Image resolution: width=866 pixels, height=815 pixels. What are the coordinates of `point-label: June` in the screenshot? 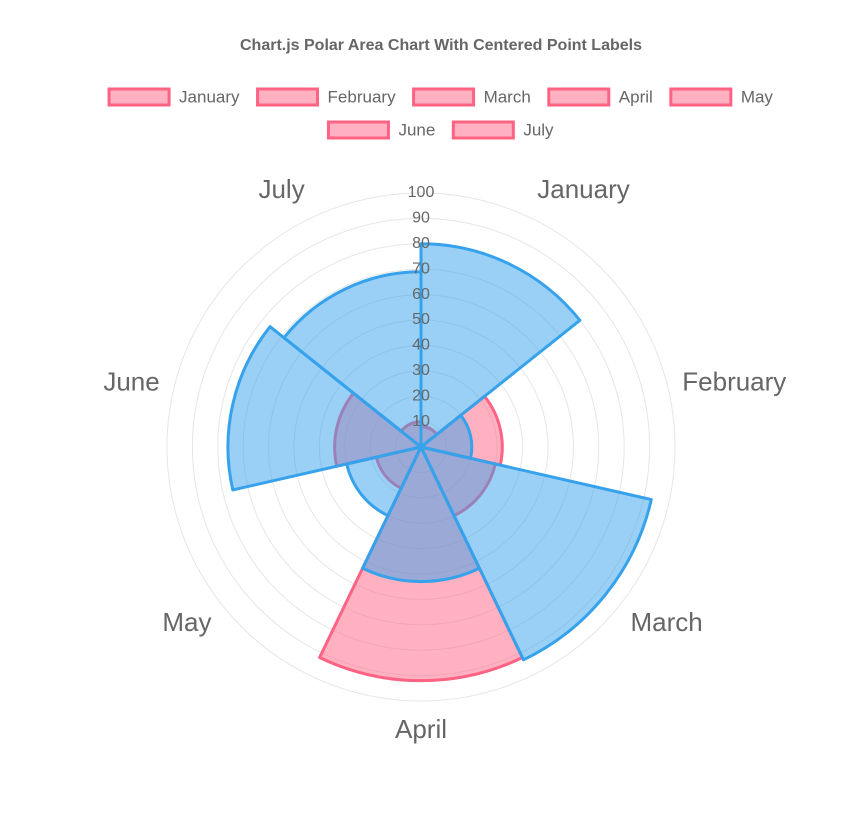 It's located at (131, 382).